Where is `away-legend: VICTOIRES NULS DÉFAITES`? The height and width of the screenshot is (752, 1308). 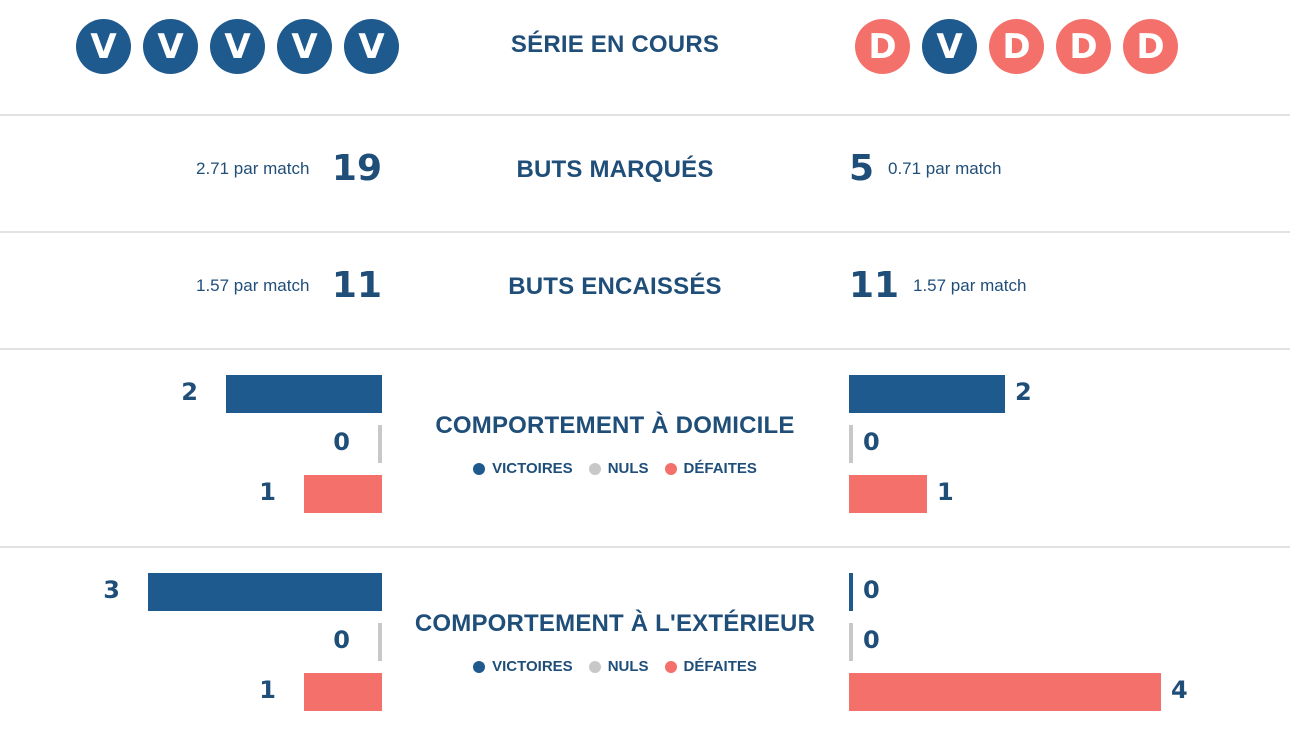
away-legend: VICTOIRES NULS DÉFAITES is located at coordinates (615, 666).